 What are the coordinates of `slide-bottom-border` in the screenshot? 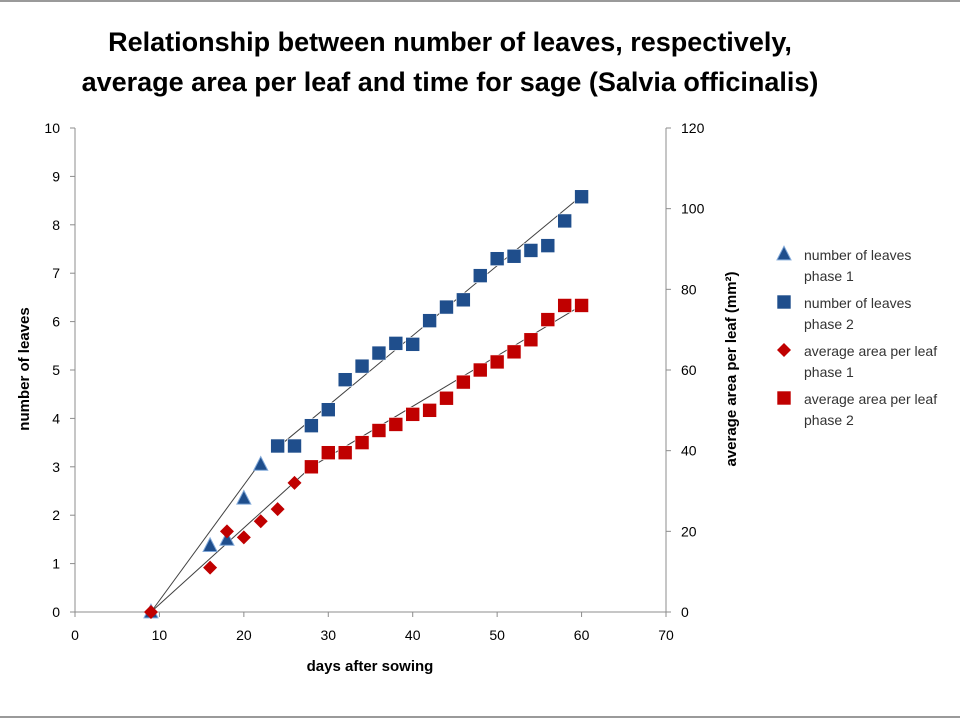 It's located at (480, 717).